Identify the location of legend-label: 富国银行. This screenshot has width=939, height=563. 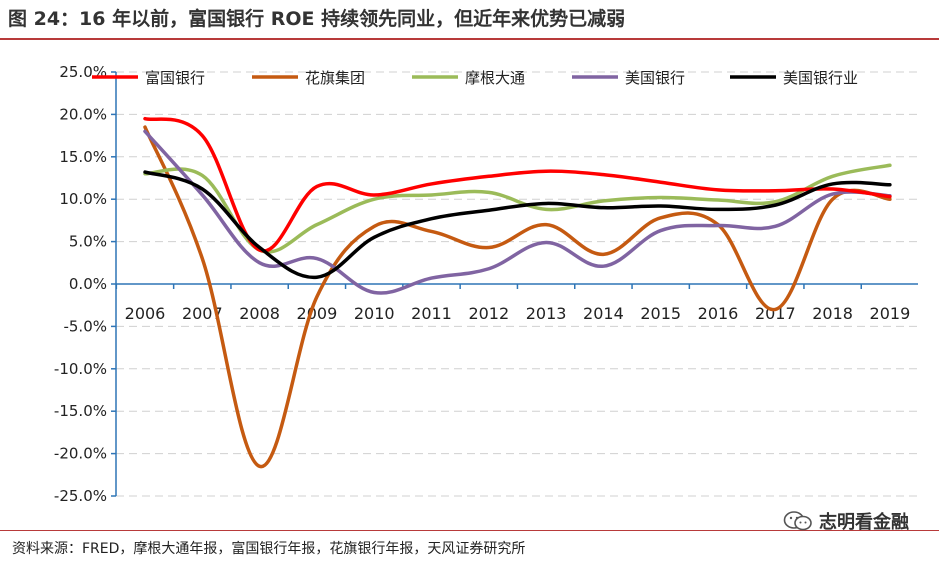
(175, 78).